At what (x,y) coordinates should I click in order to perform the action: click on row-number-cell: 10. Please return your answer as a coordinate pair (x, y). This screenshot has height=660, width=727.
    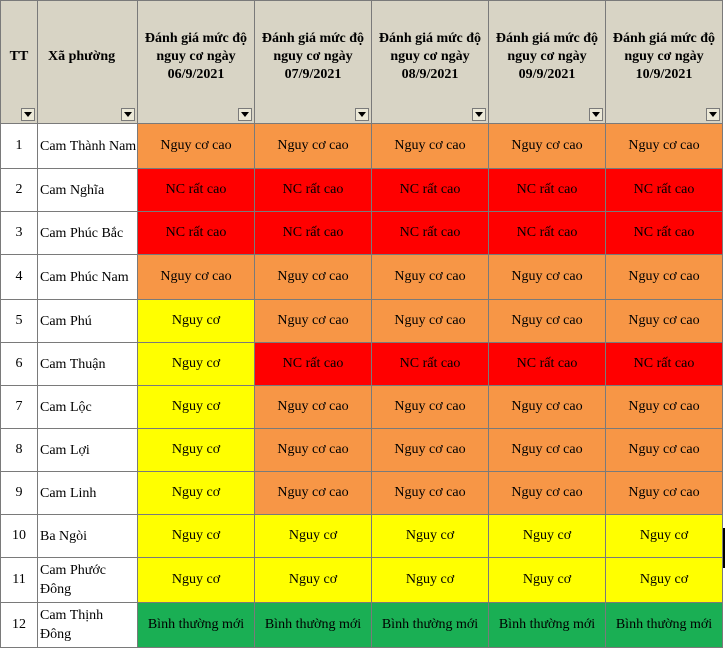
    Looking at the image, I should click on (19, 536).